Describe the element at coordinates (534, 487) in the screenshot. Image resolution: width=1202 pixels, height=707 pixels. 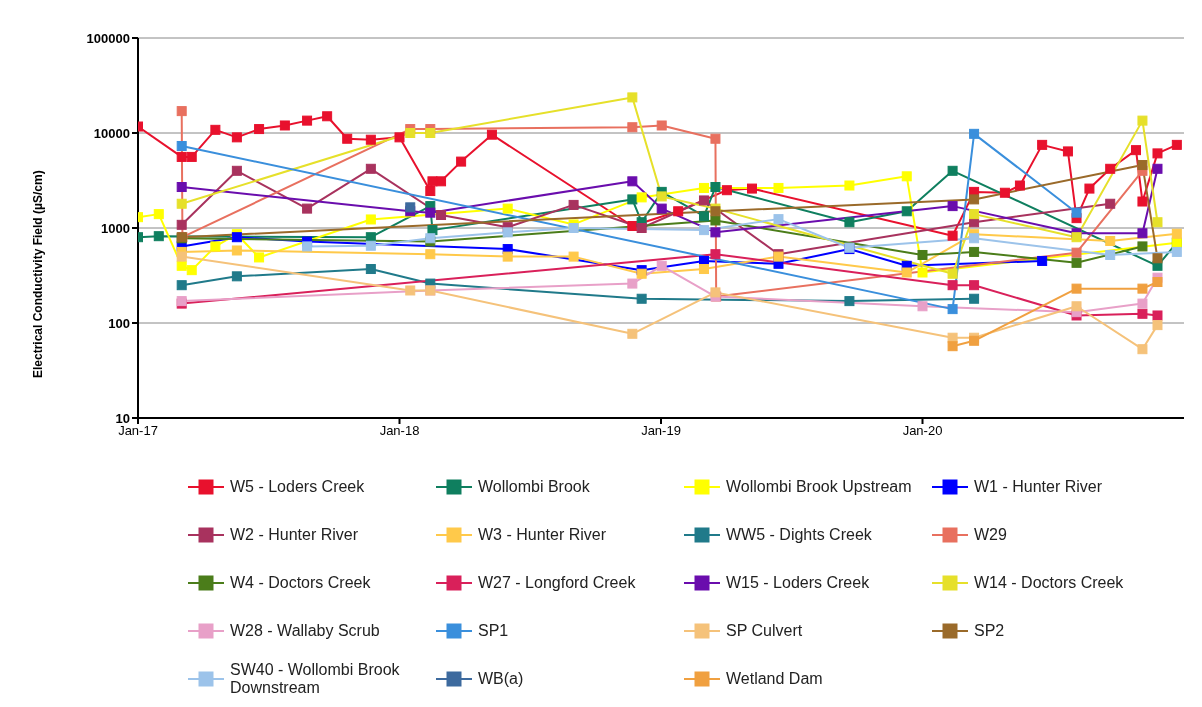
I see `legend-label: Wollombi Brook` at that location.